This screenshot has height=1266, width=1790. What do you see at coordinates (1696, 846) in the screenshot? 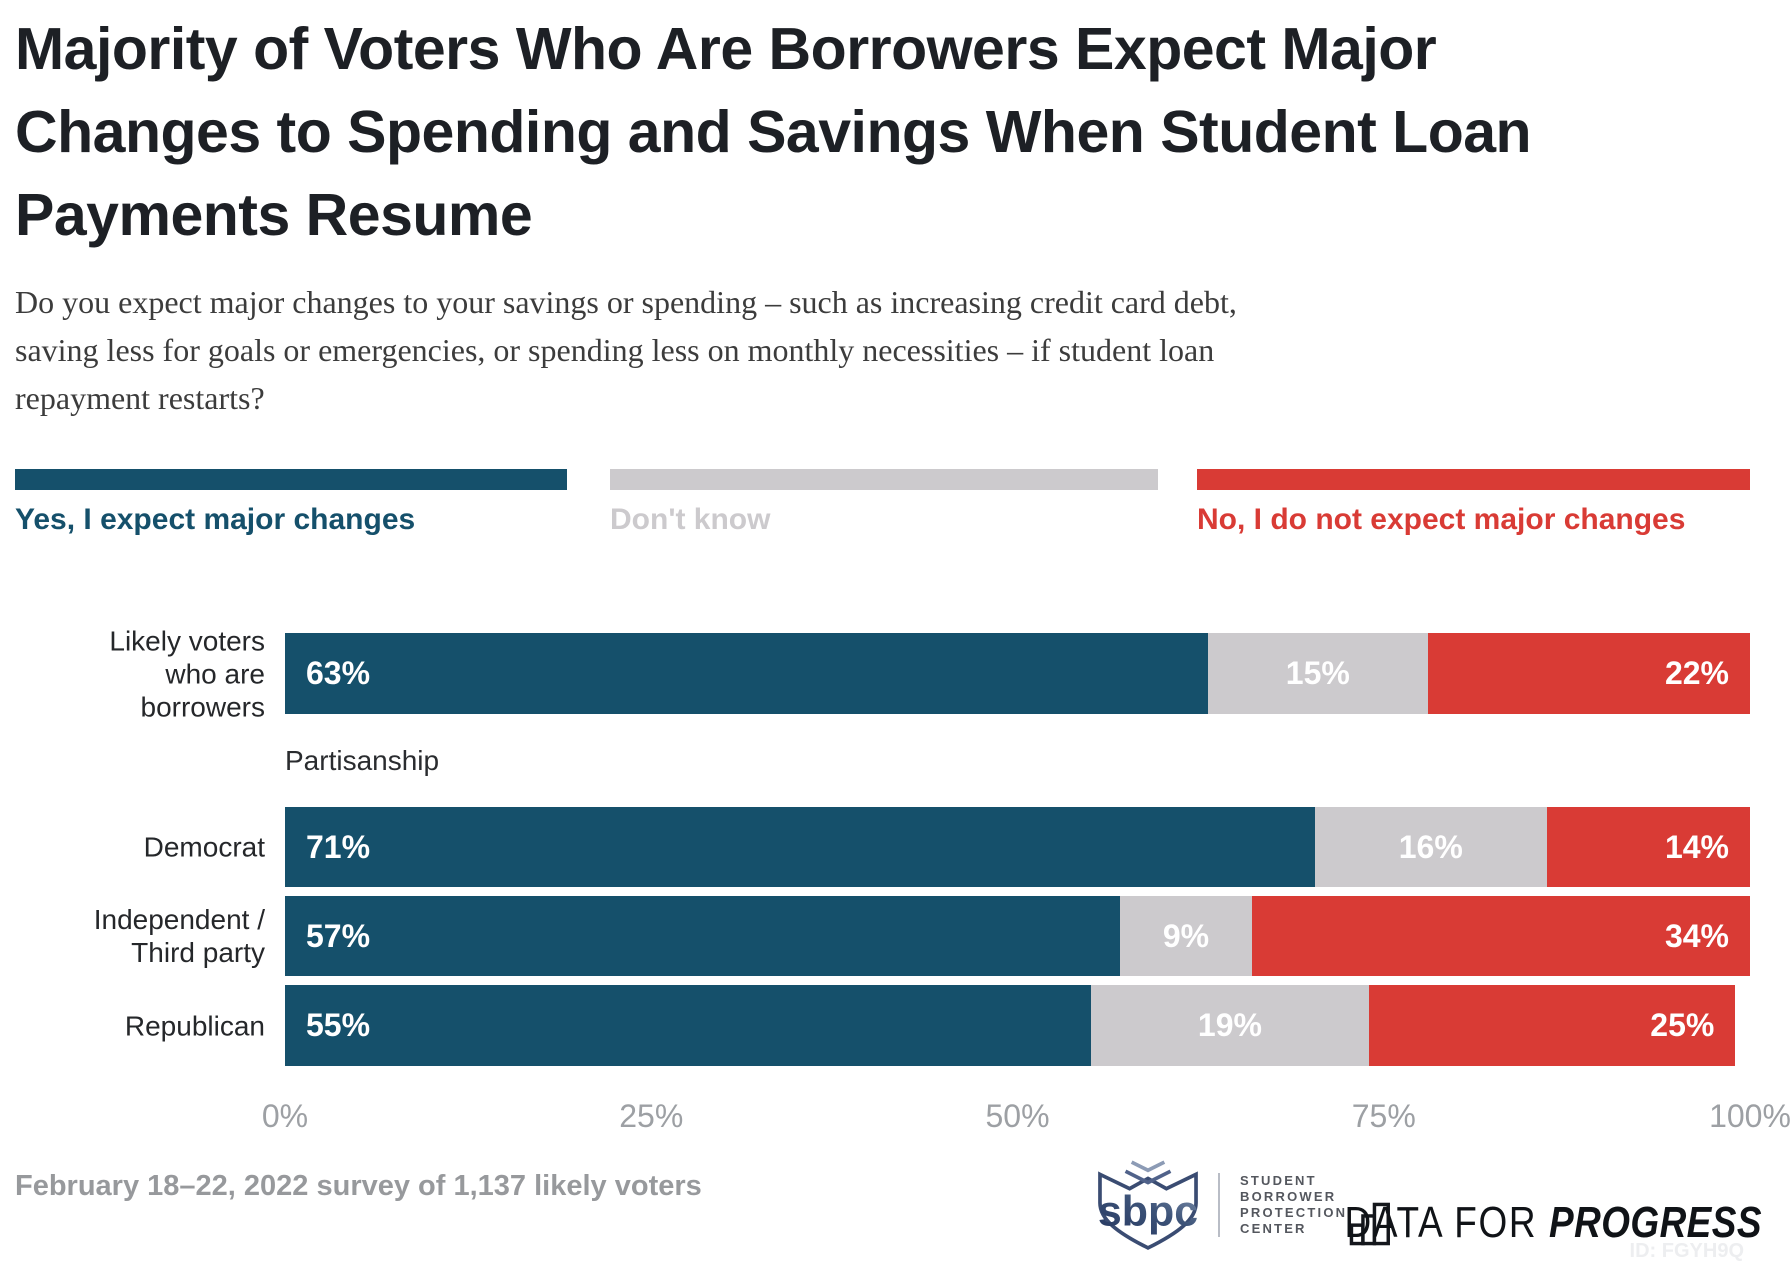
I see `bar-value-label: 14%` at bounding box center [1696, 846].